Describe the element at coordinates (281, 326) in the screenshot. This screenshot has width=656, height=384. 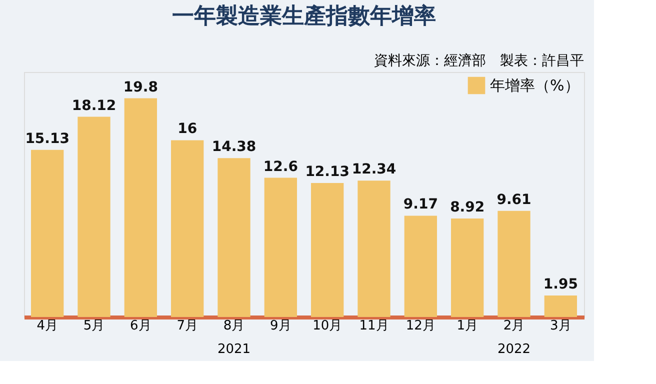
I see `x-tick-label: 9月` at that location.